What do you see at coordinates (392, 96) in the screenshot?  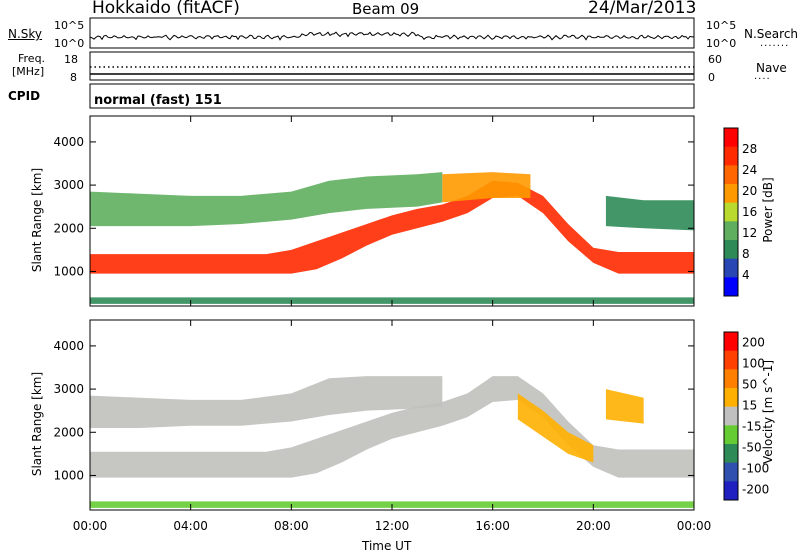 I see `cpid-panel-frame` at bounding box center [392, 96].